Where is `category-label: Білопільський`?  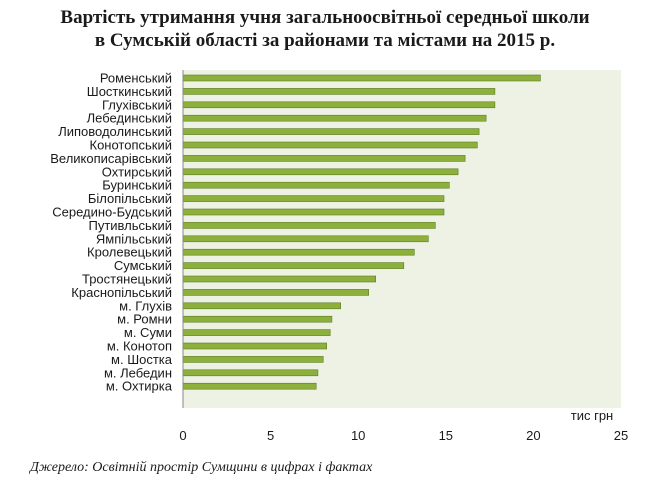
category-label: Білопільський is located at coordinates (130, 198).